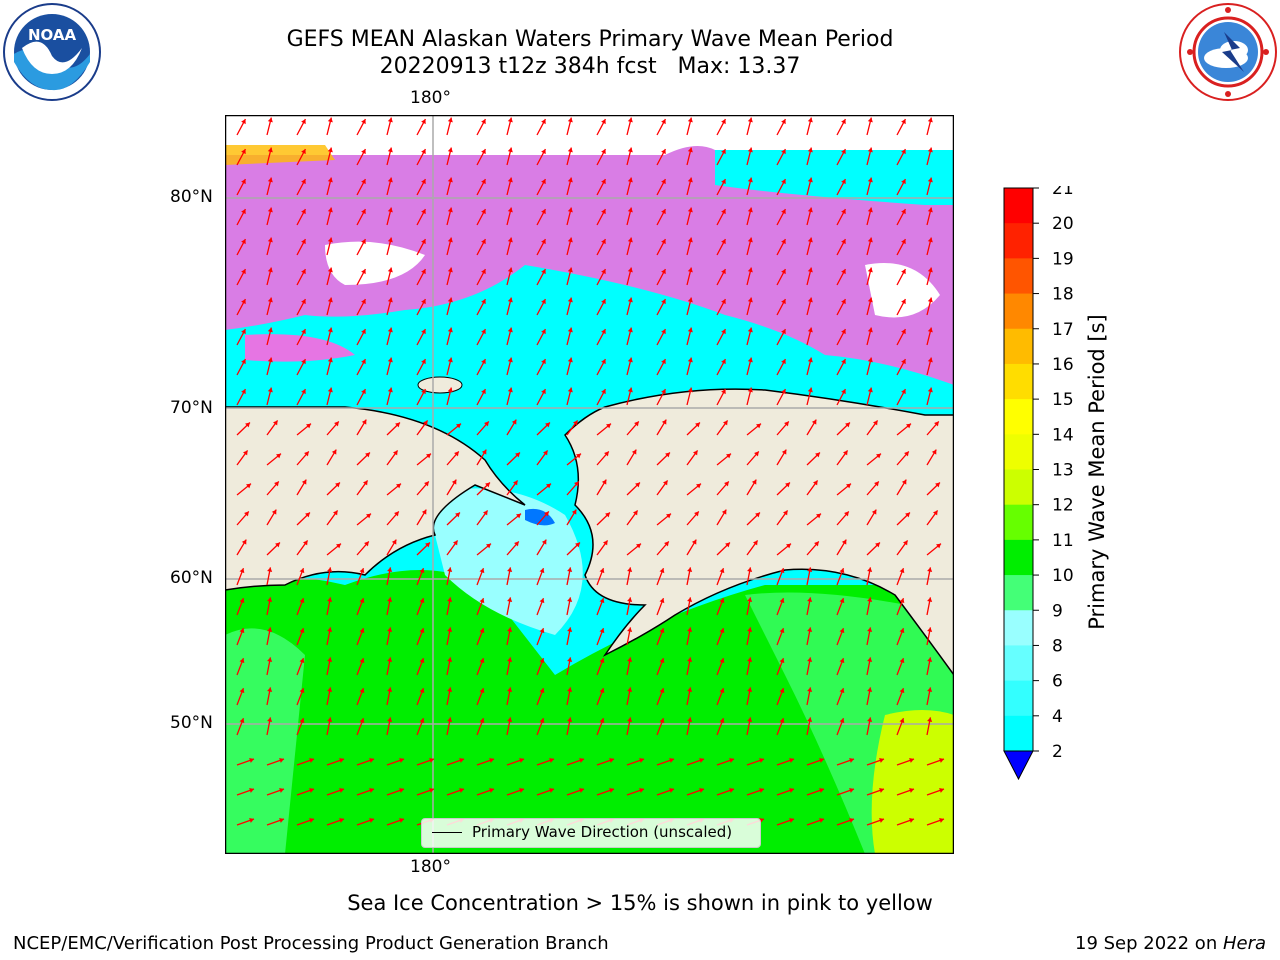 This screenshot has width=1280, height=960. I want to click on ice-edge-yellow, so click(280, 155).